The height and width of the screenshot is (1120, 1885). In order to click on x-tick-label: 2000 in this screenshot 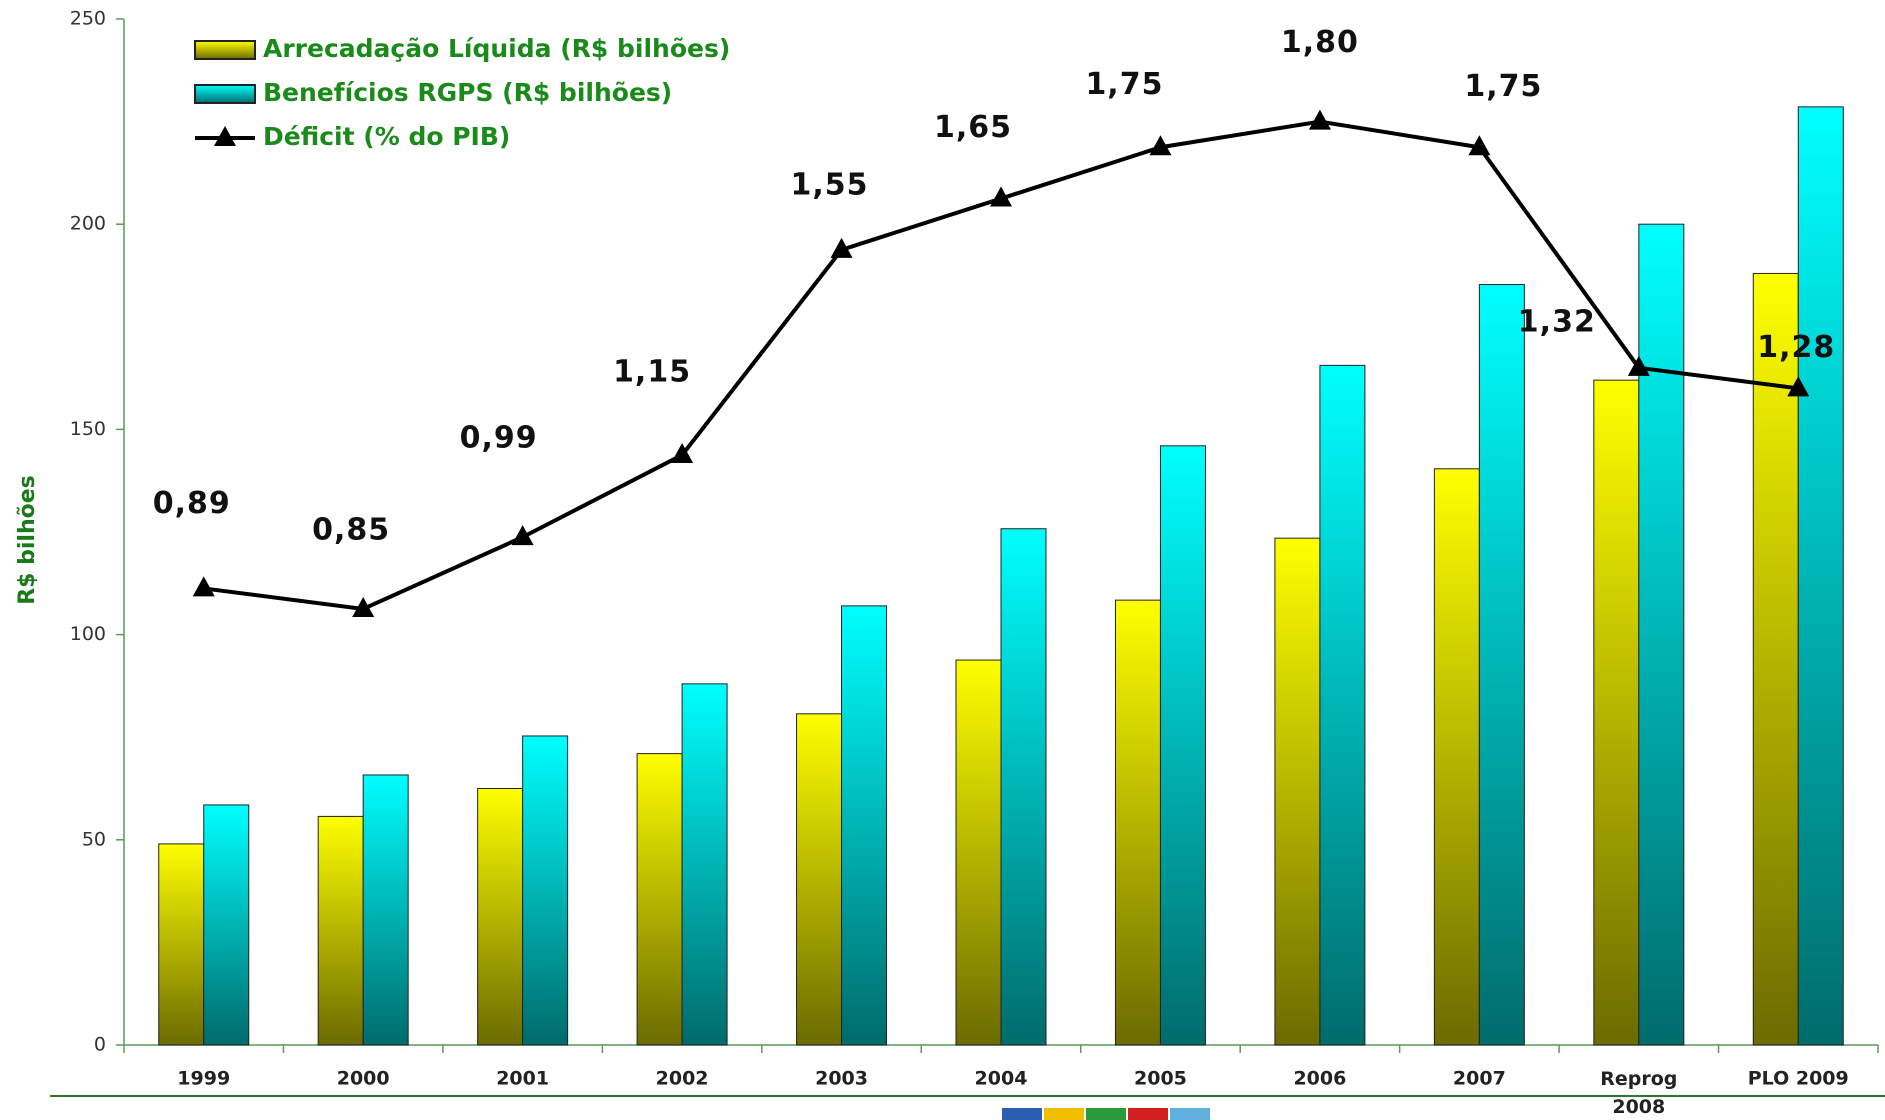, I will do `click(363, 1079)`.